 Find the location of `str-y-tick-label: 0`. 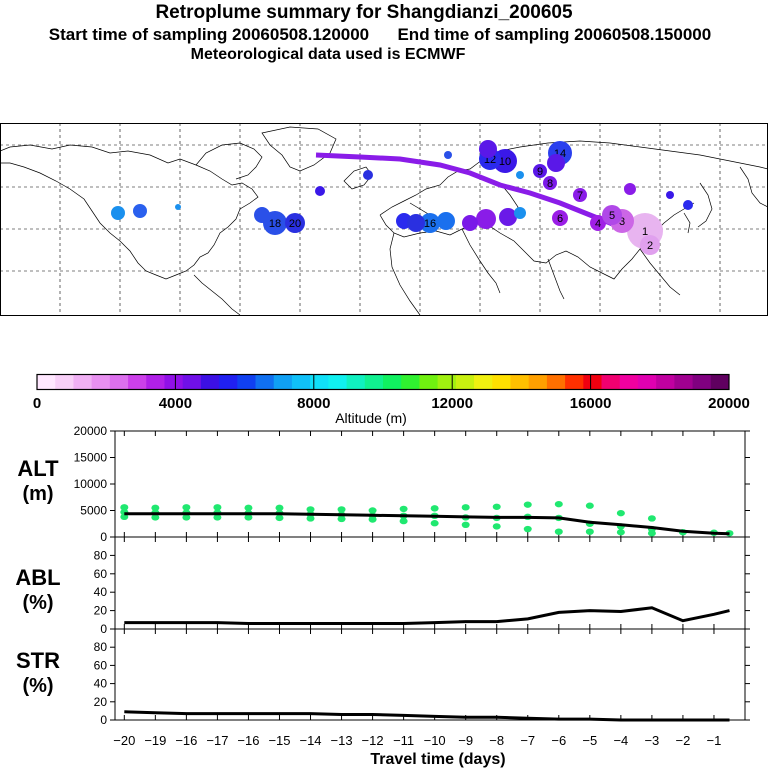

str-y-tick-label: 0 is located at coordinates (103, 720).